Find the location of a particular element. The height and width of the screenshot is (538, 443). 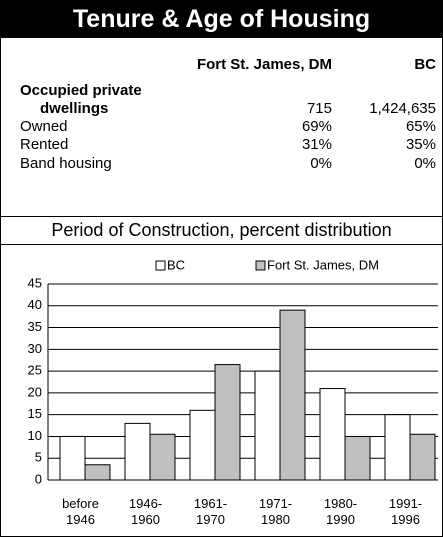

legend-label: BC is located at coordinates (176, 264).